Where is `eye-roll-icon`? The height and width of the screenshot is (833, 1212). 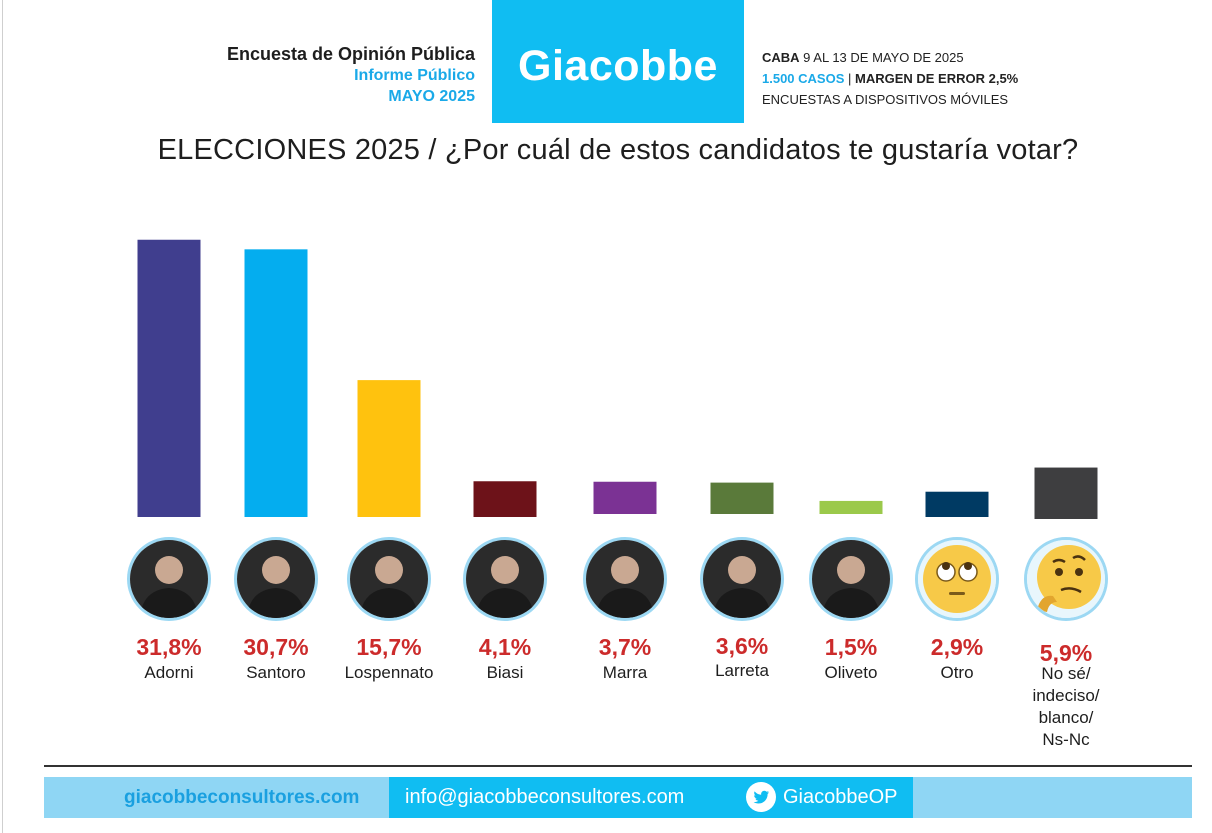 eye-roll-icon is located at coordinates (957, 579).